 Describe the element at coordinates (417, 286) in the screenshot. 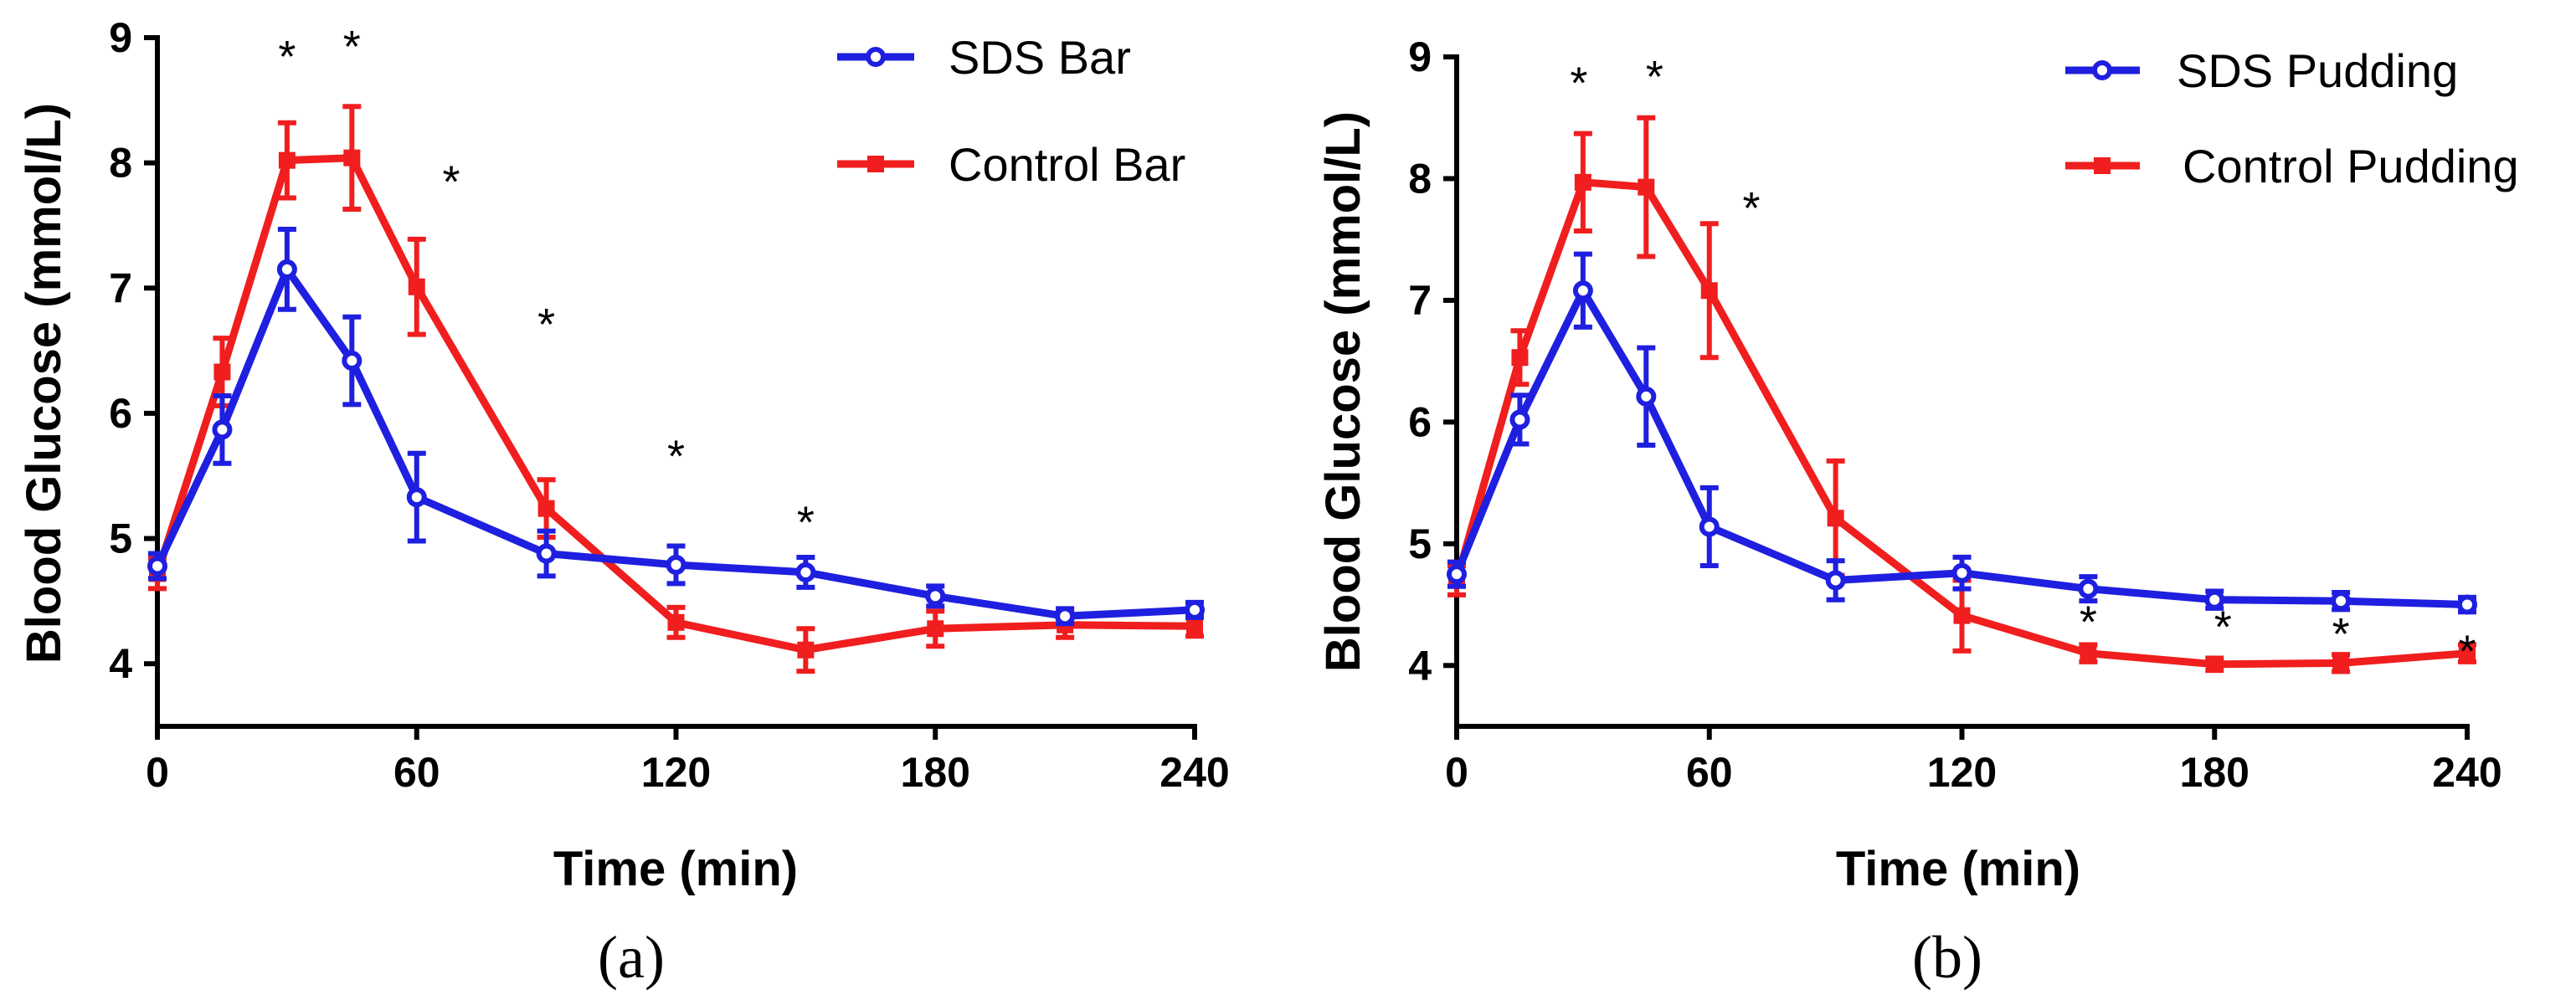

I see `panel-a-point-control-bar-t60` at that location.